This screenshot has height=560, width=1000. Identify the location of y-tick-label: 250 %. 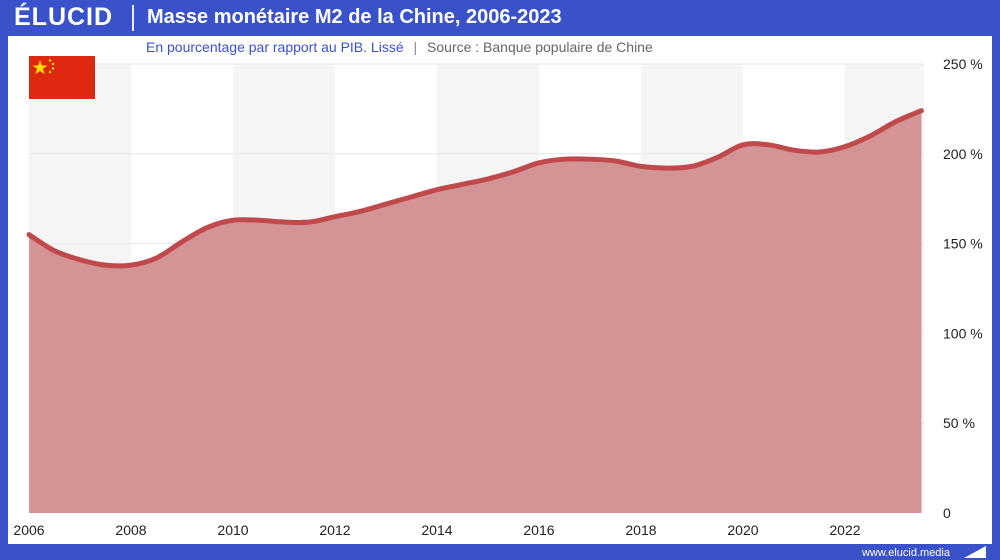
(963, 64).